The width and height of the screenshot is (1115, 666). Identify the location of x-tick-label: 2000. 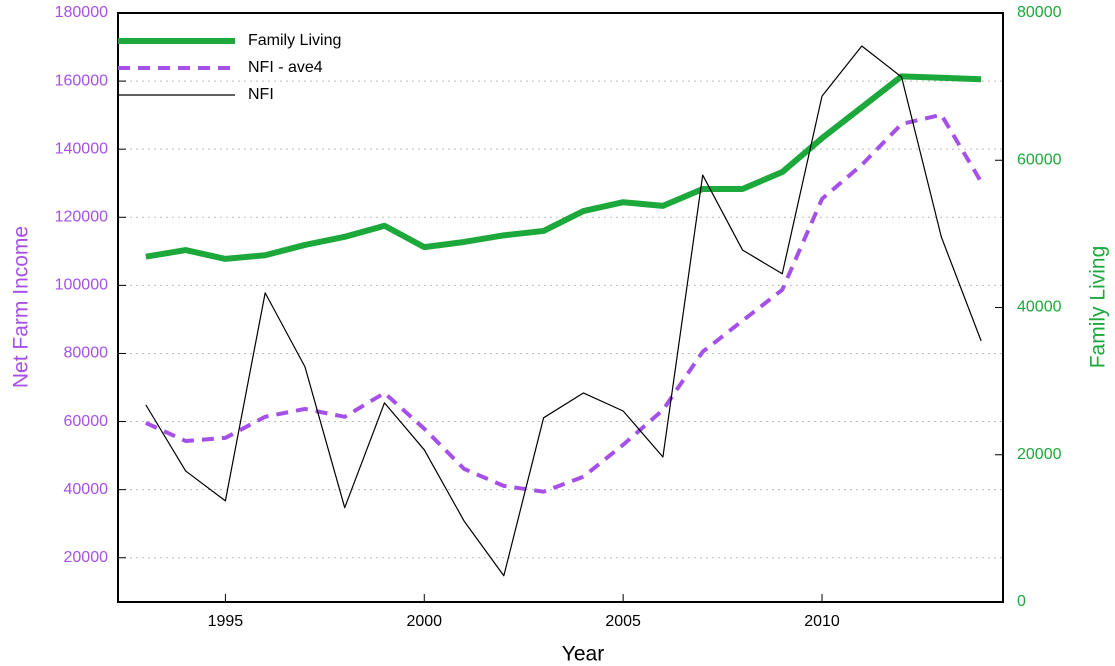
(424, 621).